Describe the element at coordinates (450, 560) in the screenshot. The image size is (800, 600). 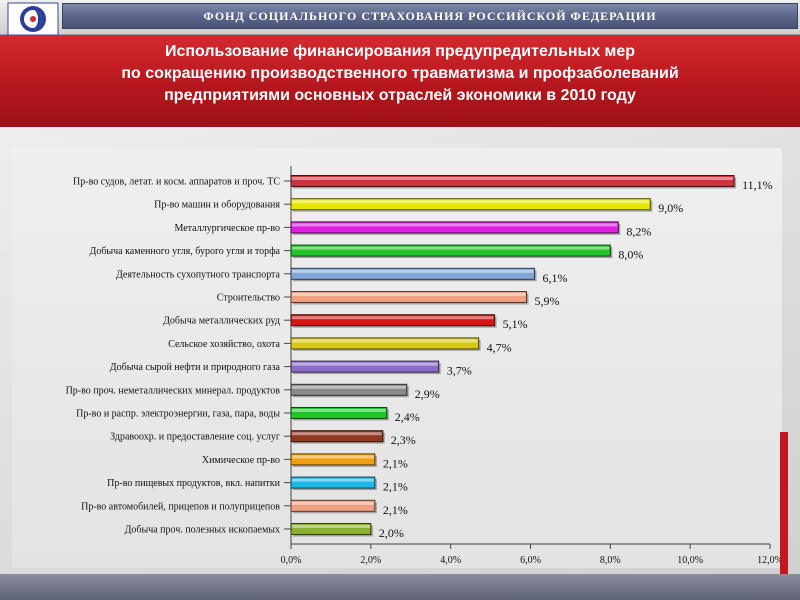
I see `x-tick-label: 4,0%` at that location.